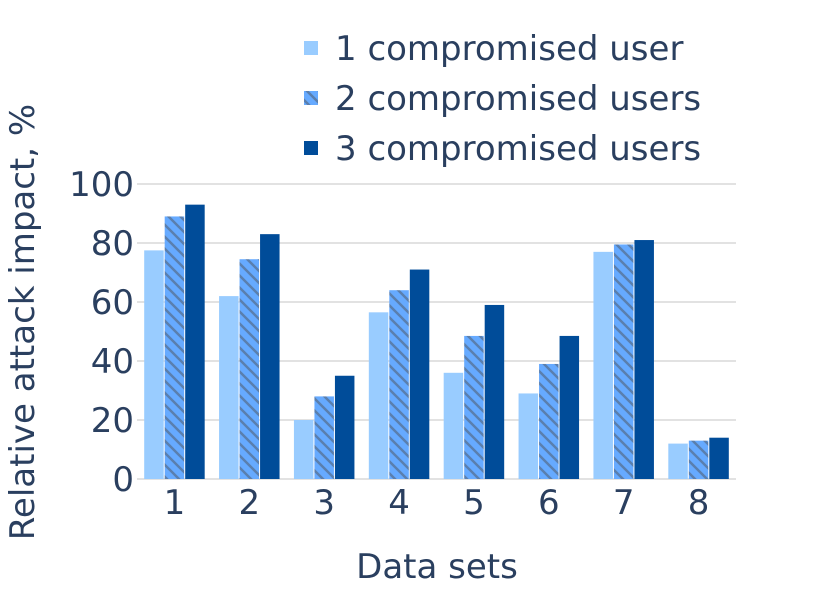 This screenshot has height=593, width=831. What do you see at coordinates (112, 244) in the screenshot?
I see `y-tick-label: 80` at bounding box center [112, 244].